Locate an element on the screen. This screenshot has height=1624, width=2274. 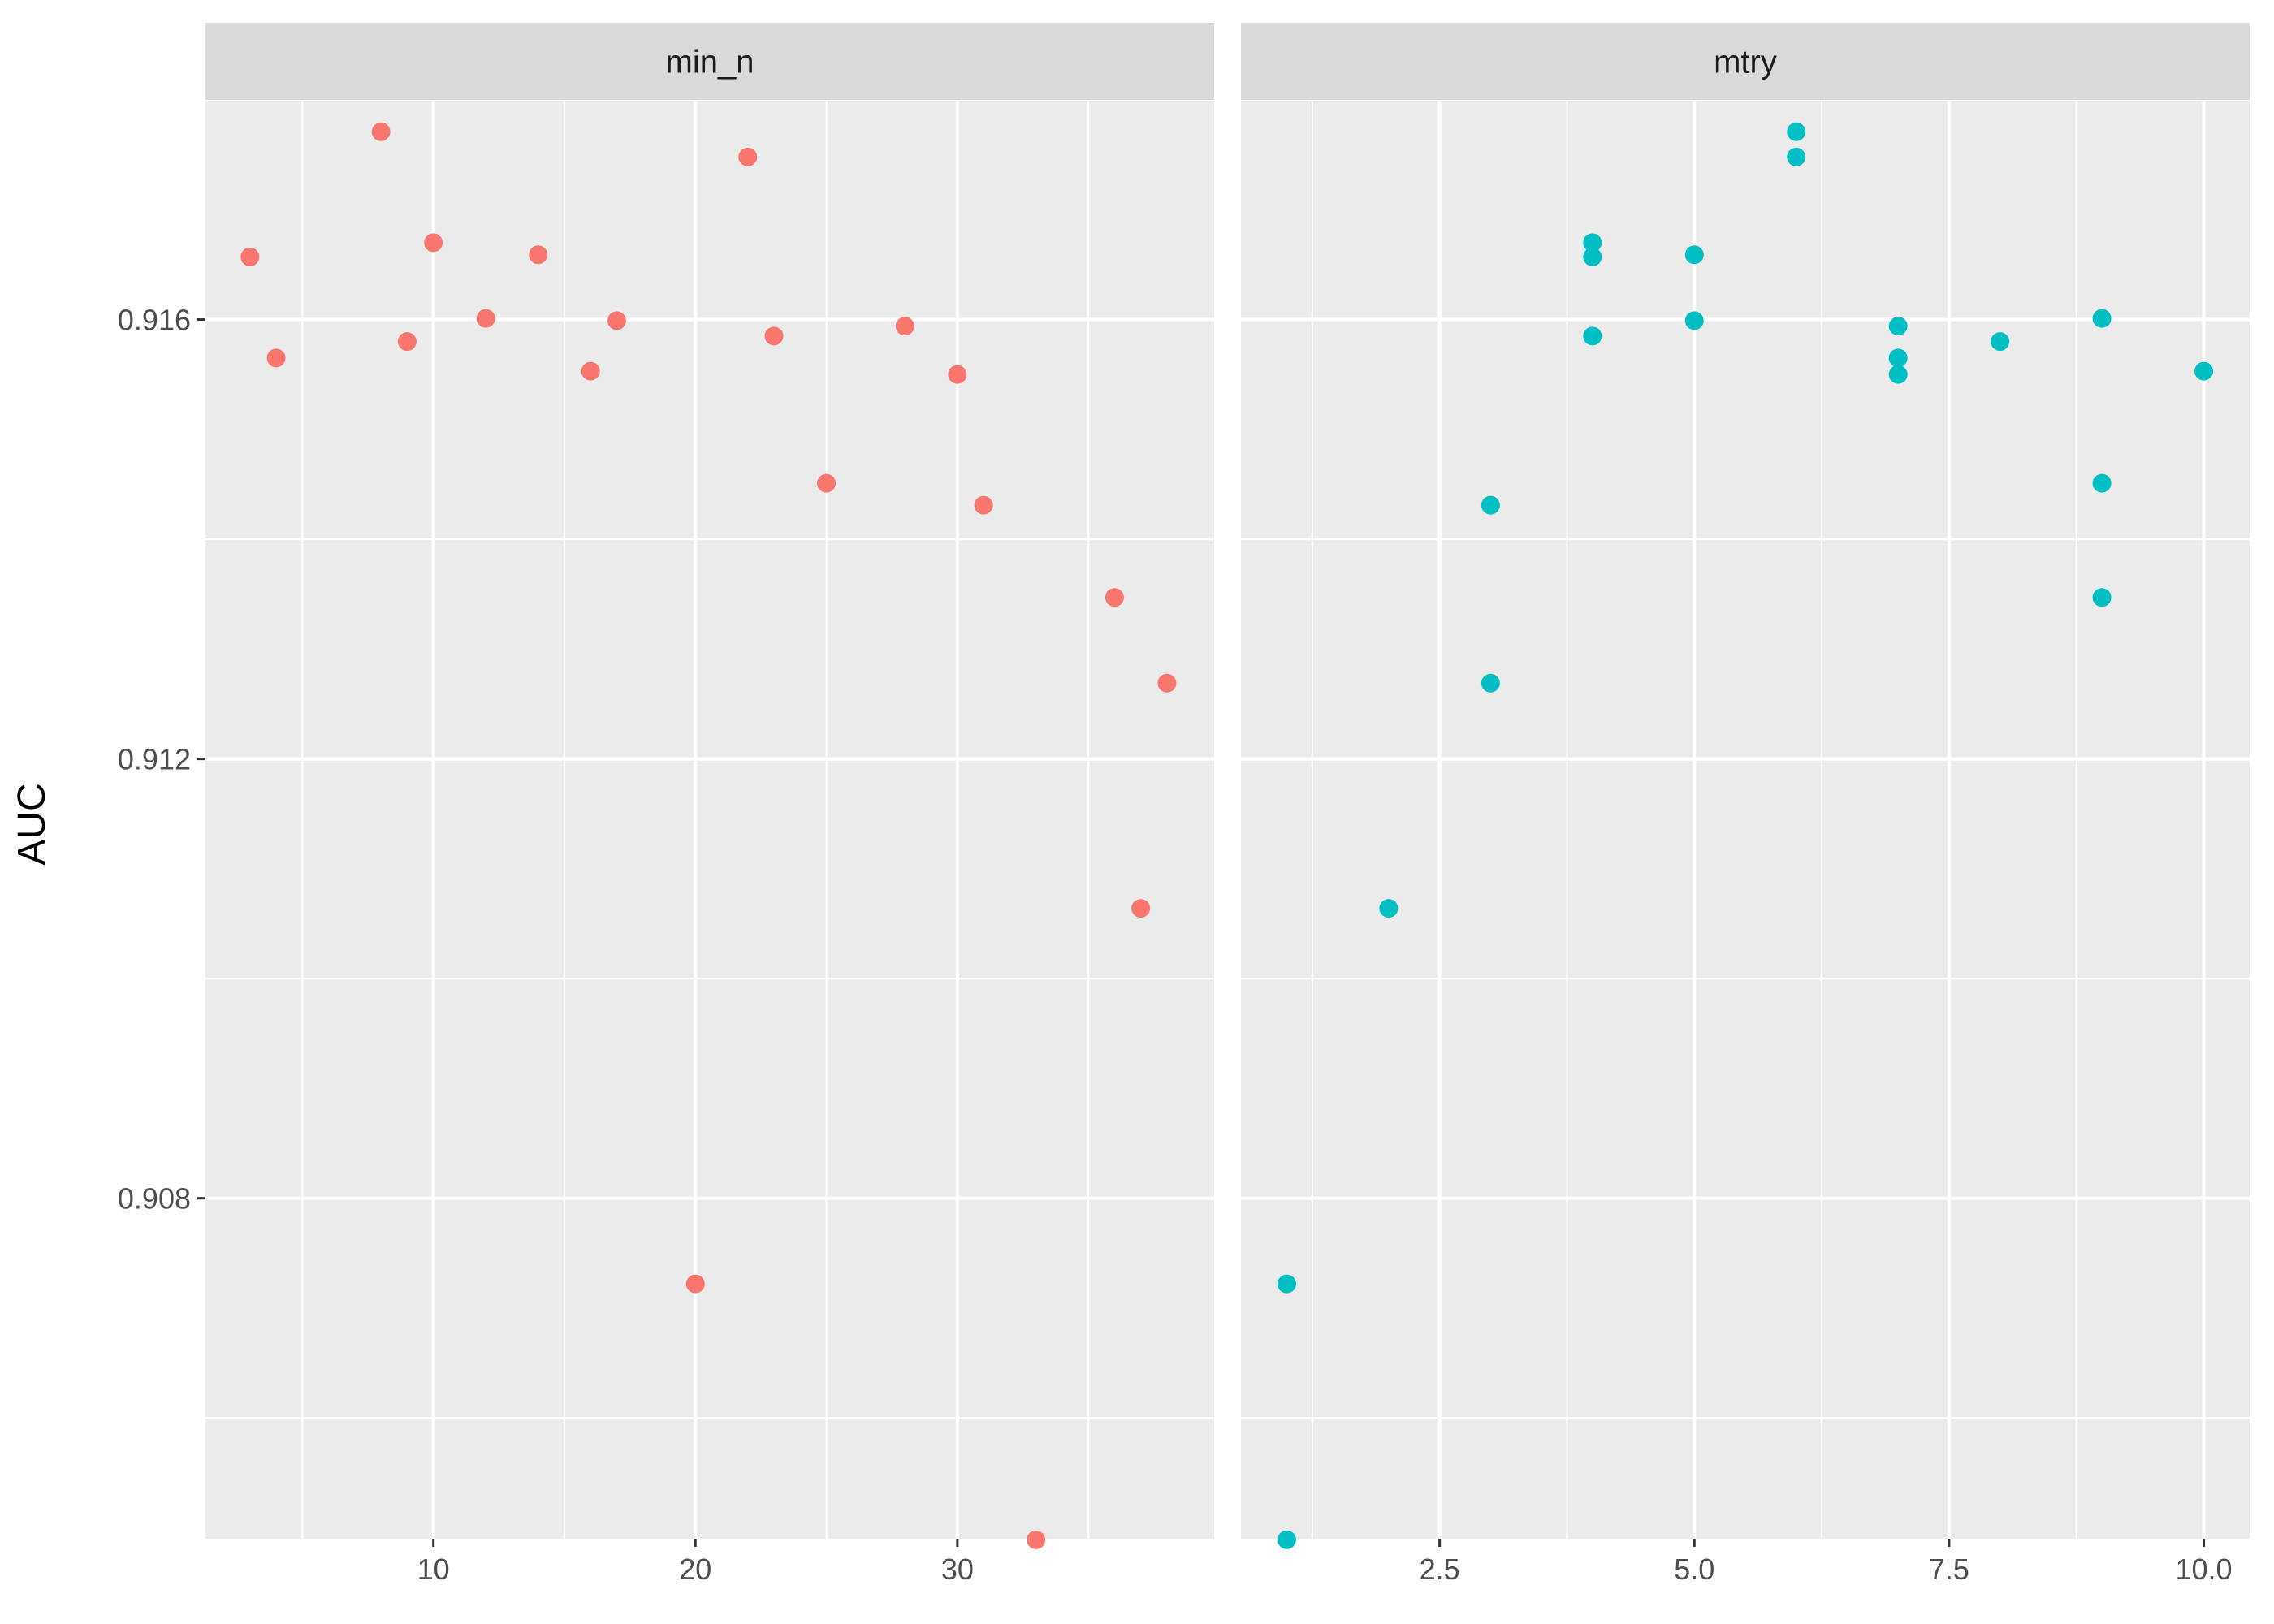
facet-strip-label: min_n is located at coordinates (710, 63).